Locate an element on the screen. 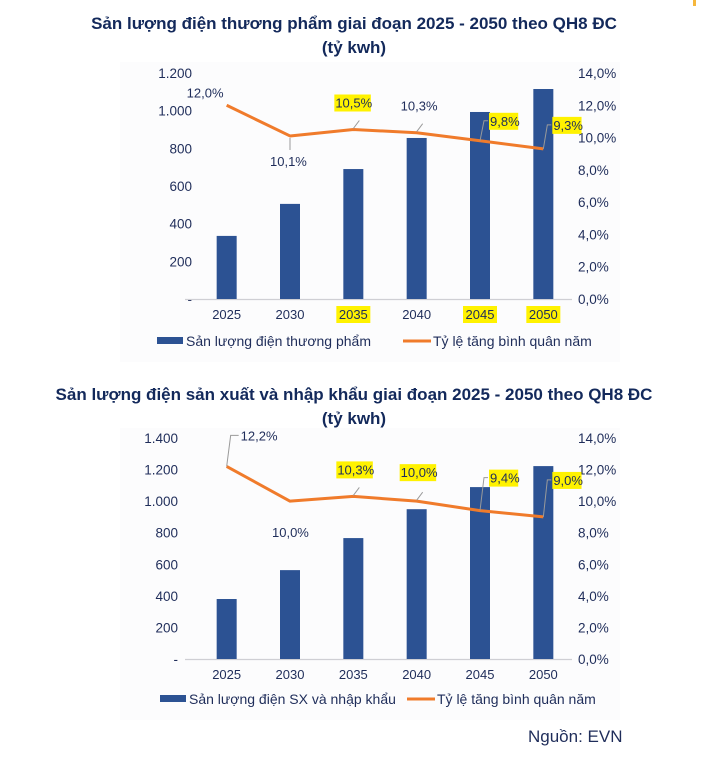 The height and width of the screenshot is (758, 708). data-label: 10,1% is located at coordinates (288, 161).